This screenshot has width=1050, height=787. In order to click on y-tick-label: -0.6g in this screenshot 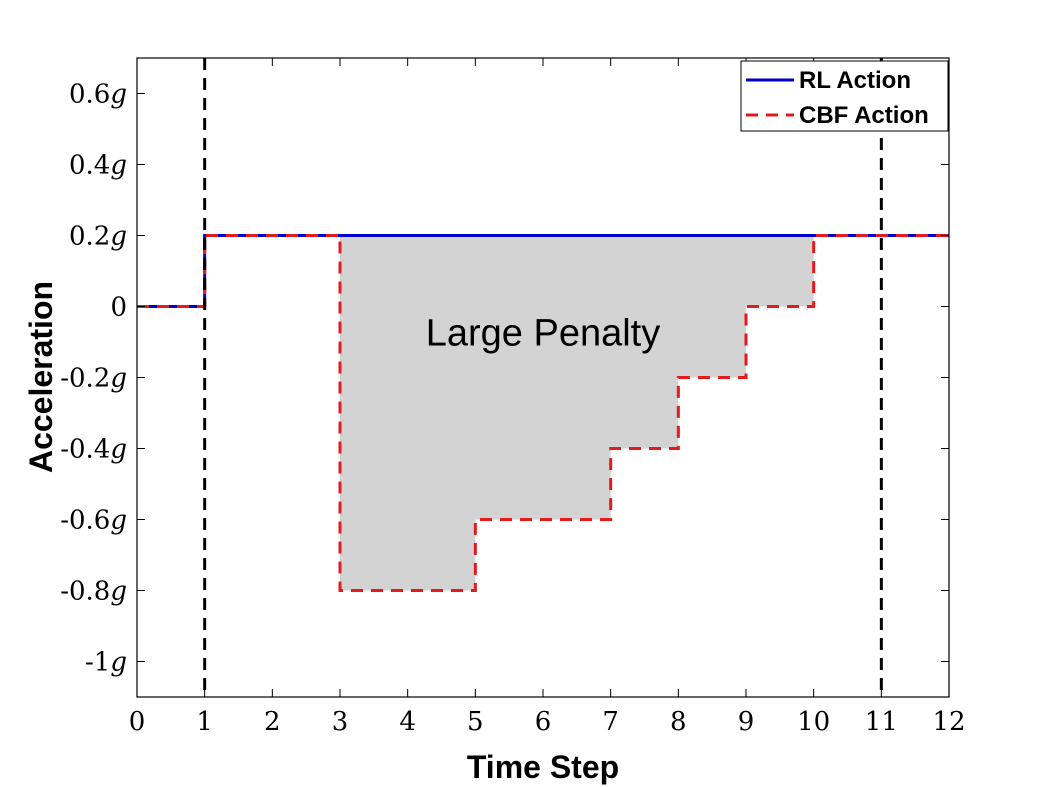, I will do `click(93, 521)`.